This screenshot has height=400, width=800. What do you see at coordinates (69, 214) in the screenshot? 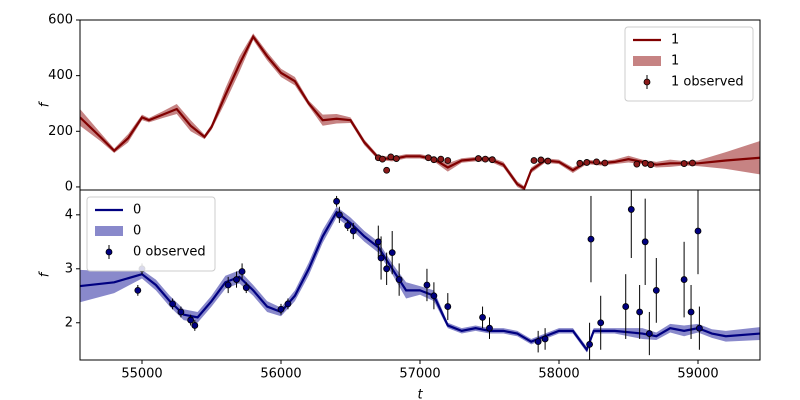
I see `y-tick-label: 4` at bounding box center [69, 214].